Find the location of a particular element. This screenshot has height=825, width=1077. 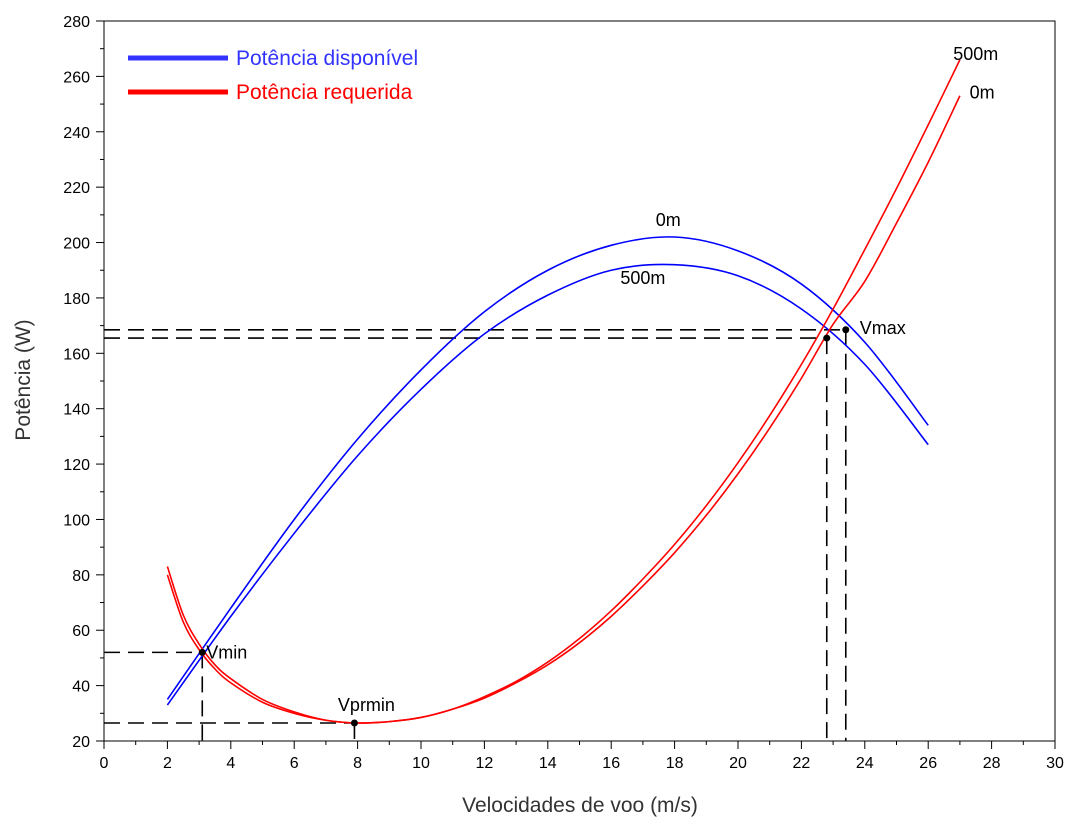

x-tick-label: 26 is located at coordinates (928, 763).